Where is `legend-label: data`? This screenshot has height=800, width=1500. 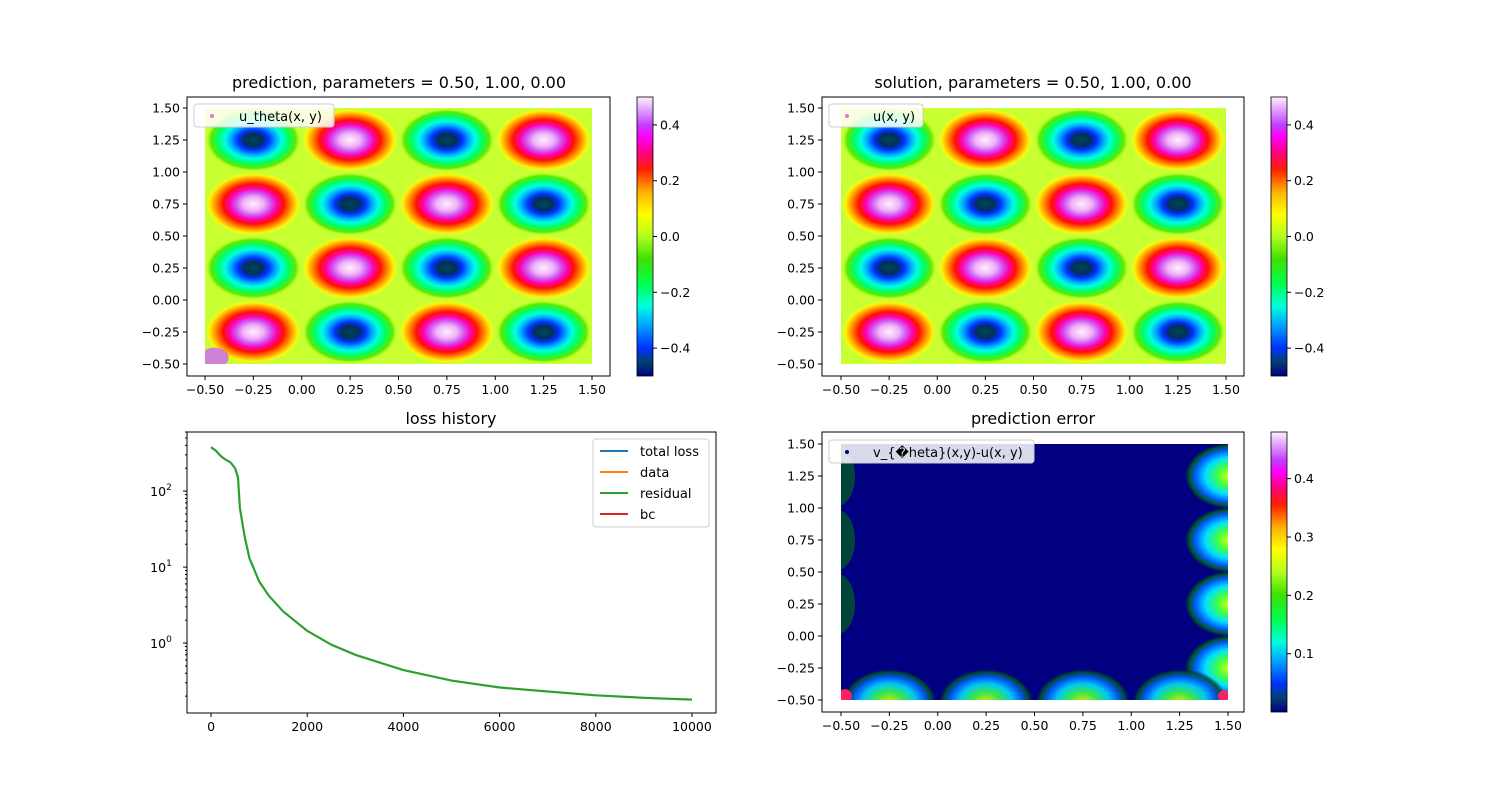 legend-label: data is located at coordinates (654, 473).